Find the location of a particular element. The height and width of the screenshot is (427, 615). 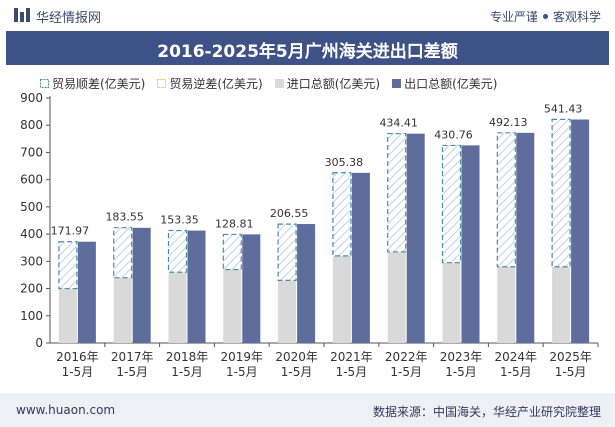

surplus-value-label: 492.13 is located at coordinates (508, 122).